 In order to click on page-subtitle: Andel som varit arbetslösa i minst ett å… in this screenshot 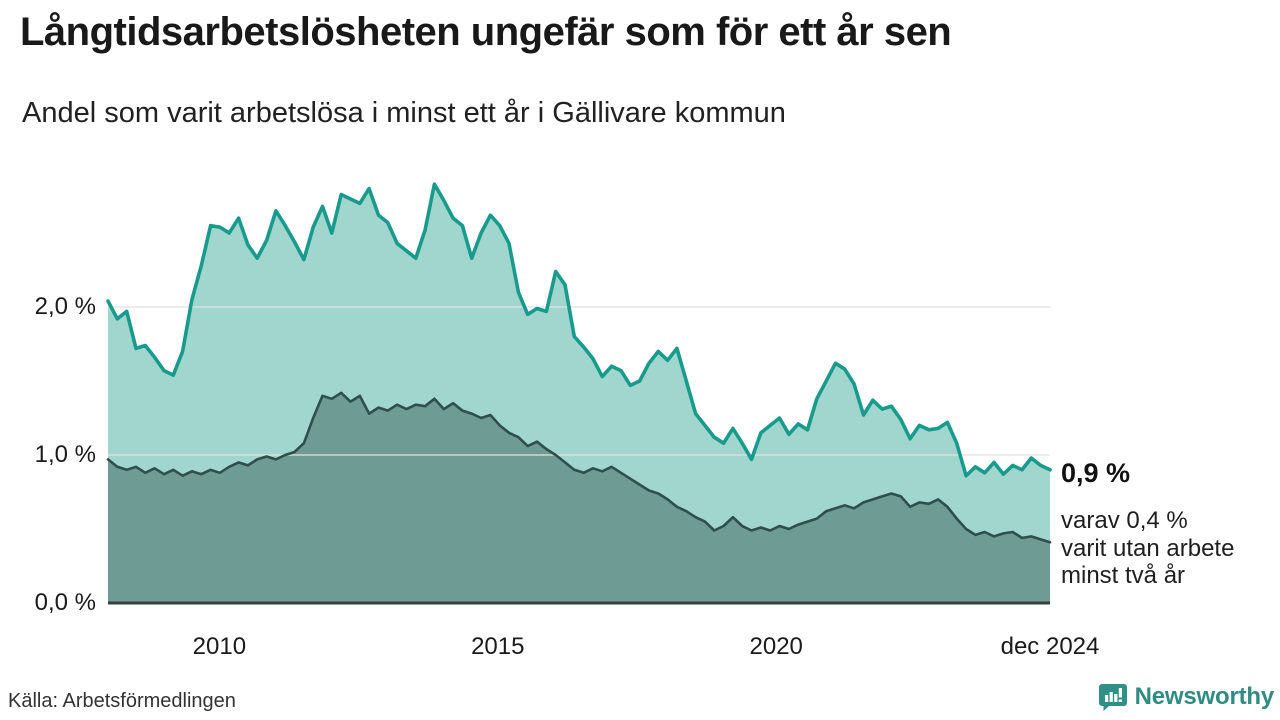, I will do `click(404, 113)`.